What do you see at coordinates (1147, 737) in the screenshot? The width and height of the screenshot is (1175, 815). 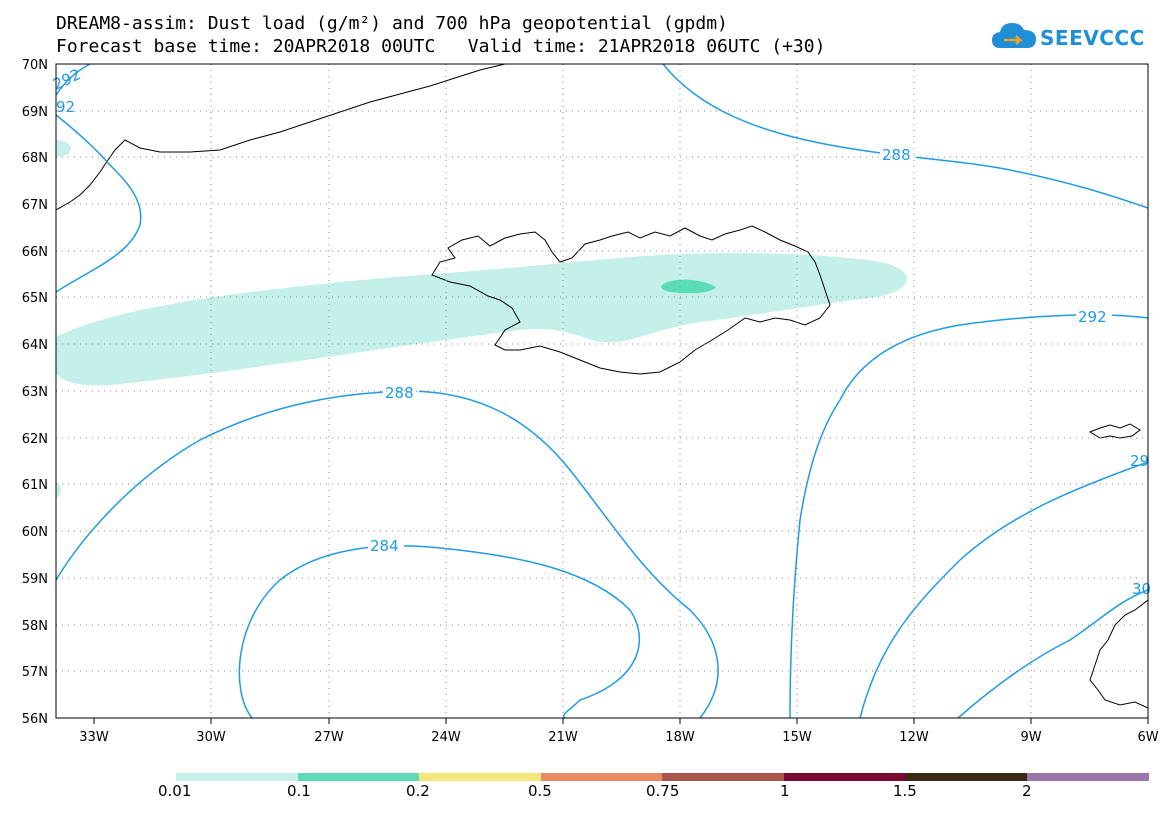 I see `lon-label: 6W` at bounding box center [1147, 737].